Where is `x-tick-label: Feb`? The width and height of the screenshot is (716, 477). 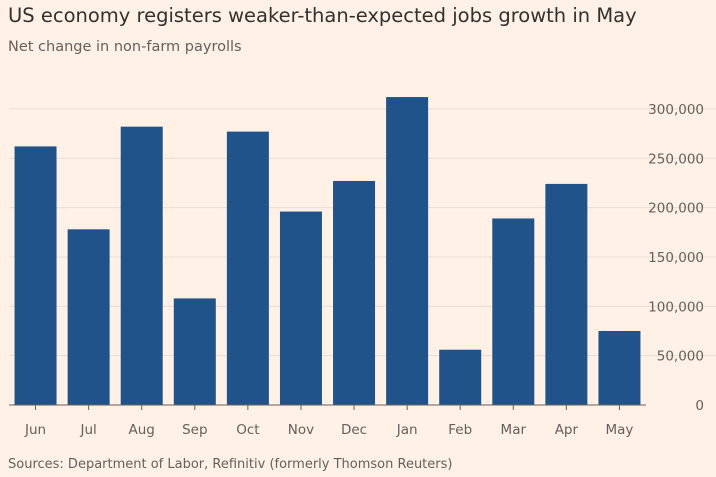
x-tick-label: Feb is located at coordinates (460, 430).